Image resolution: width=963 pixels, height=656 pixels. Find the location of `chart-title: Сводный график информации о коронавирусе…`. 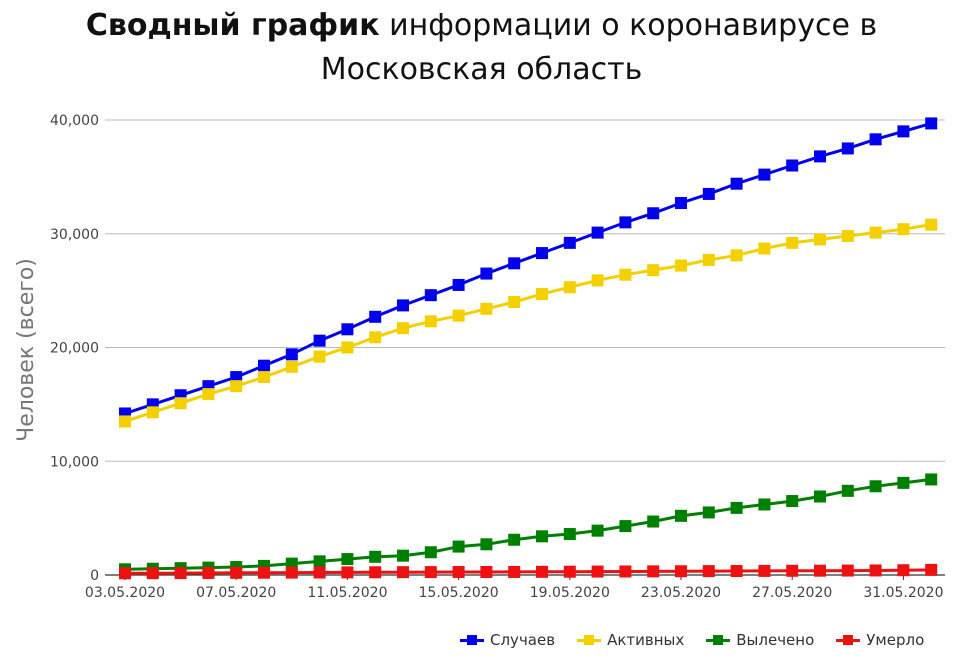

chart-title: Сводный график информации о коронавирусе… is located at coordinates (481, 48).